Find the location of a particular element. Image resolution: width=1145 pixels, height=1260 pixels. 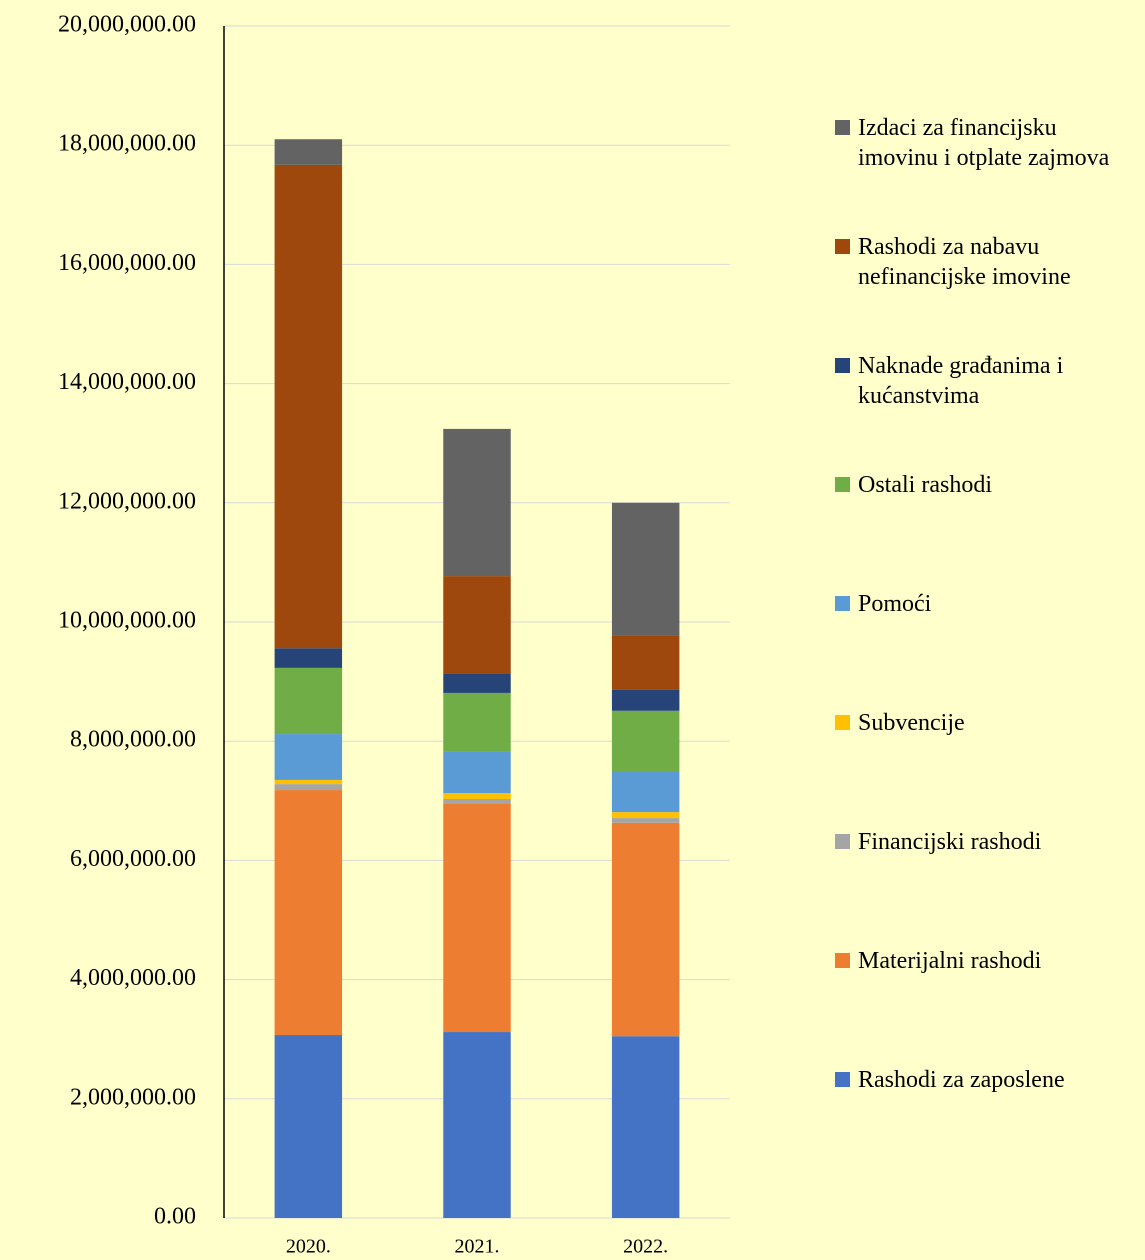

y-tick-label: 6,000,000.00 is located at coordinates (133, 859).